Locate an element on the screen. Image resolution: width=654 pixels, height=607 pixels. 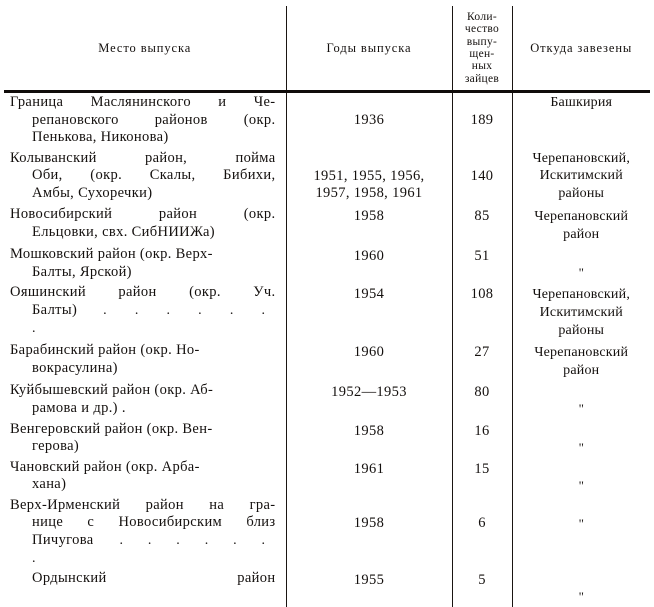
count-value: 6 is located at coordinates (482, 524).